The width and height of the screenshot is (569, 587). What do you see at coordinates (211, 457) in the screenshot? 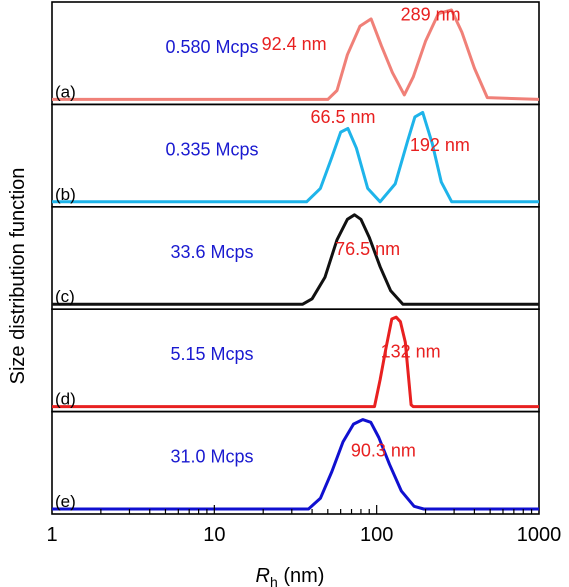
I see `intensity-label: 31.0 Mcps` at bounding box center [211, 457].